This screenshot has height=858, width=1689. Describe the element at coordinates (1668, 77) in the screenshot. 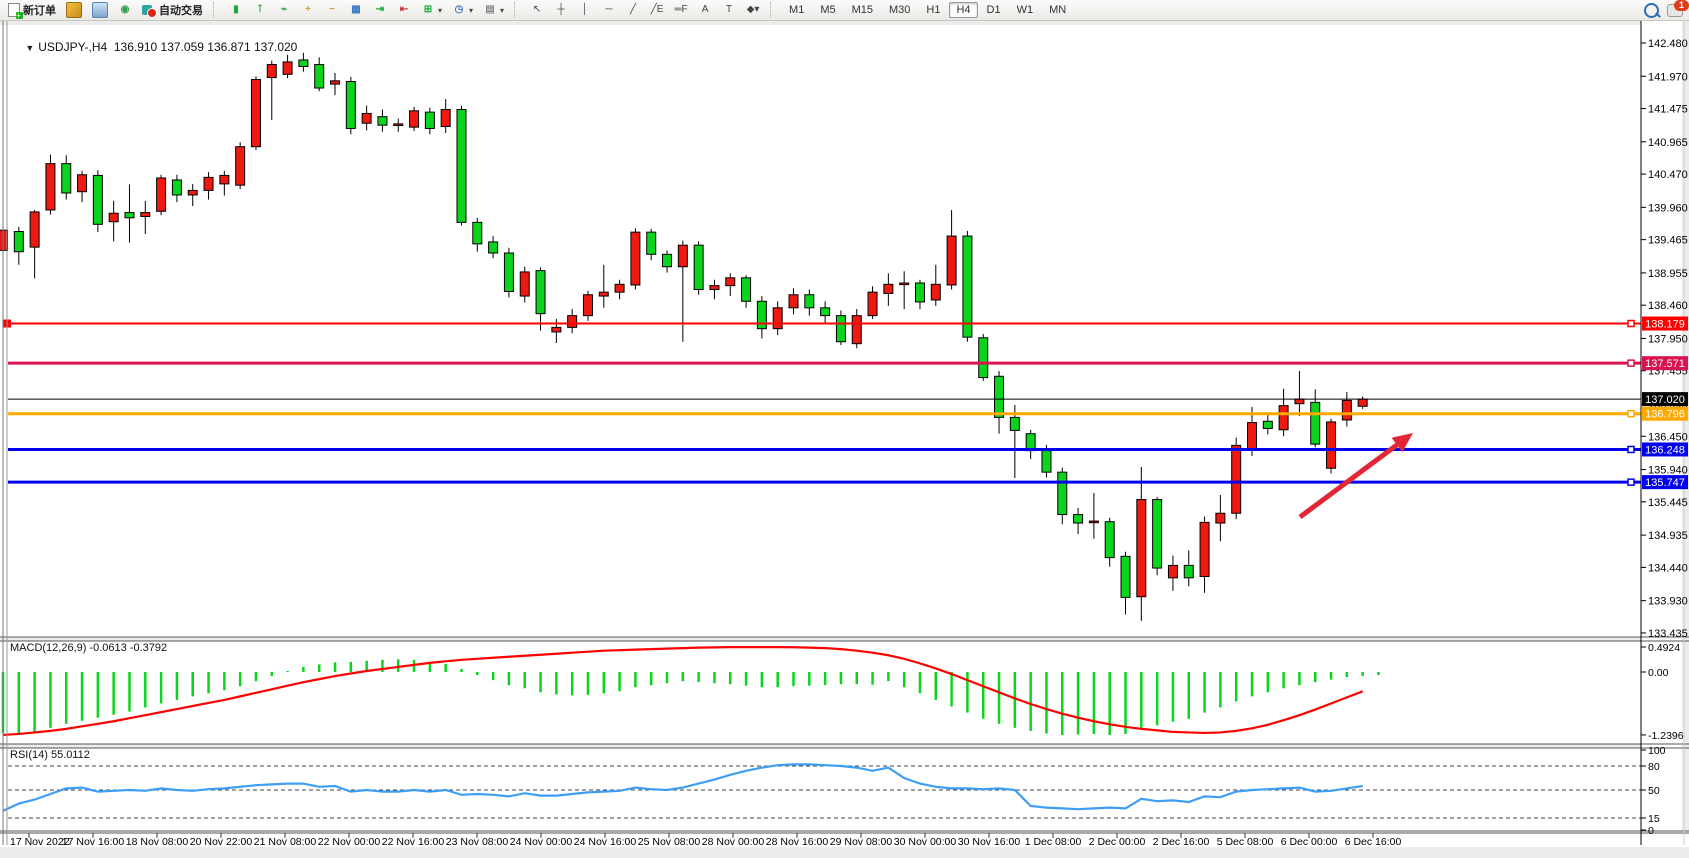

I see `price-tick-label: 141.970` at that location.